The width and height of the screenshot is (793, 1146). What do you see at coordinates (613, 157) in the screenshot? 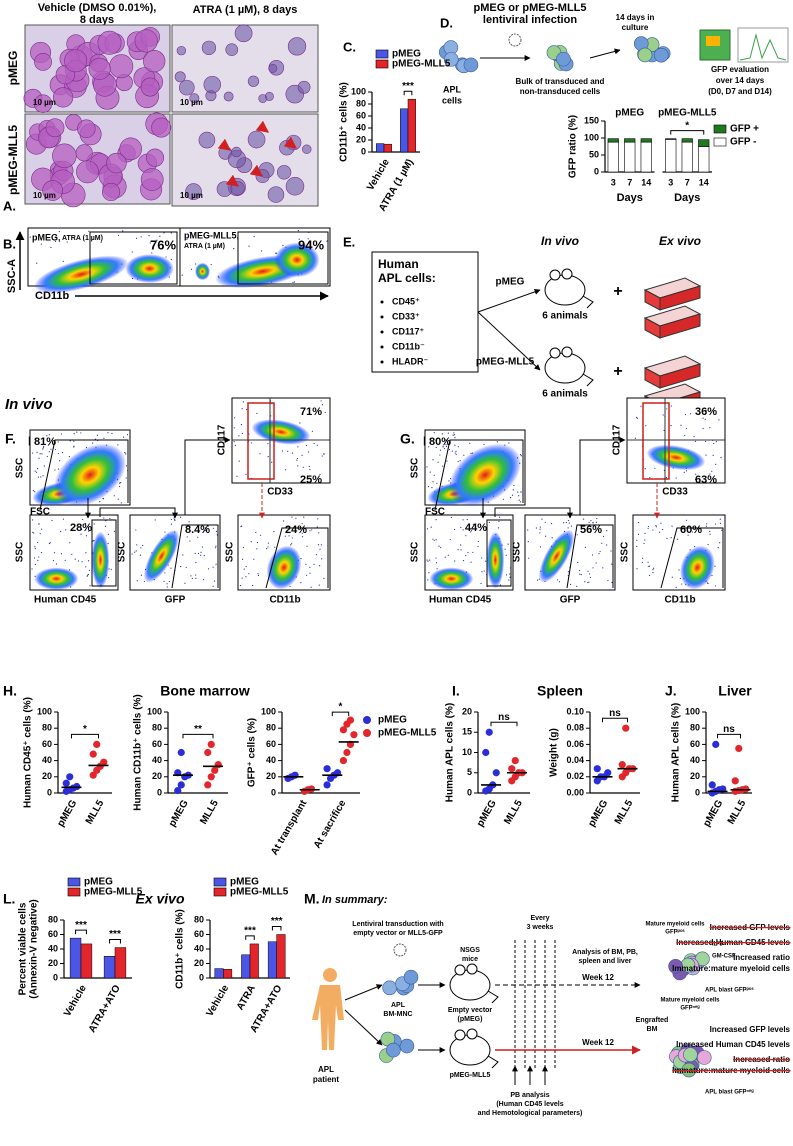
I see `bar-segment` at bounding box center [613, 157].